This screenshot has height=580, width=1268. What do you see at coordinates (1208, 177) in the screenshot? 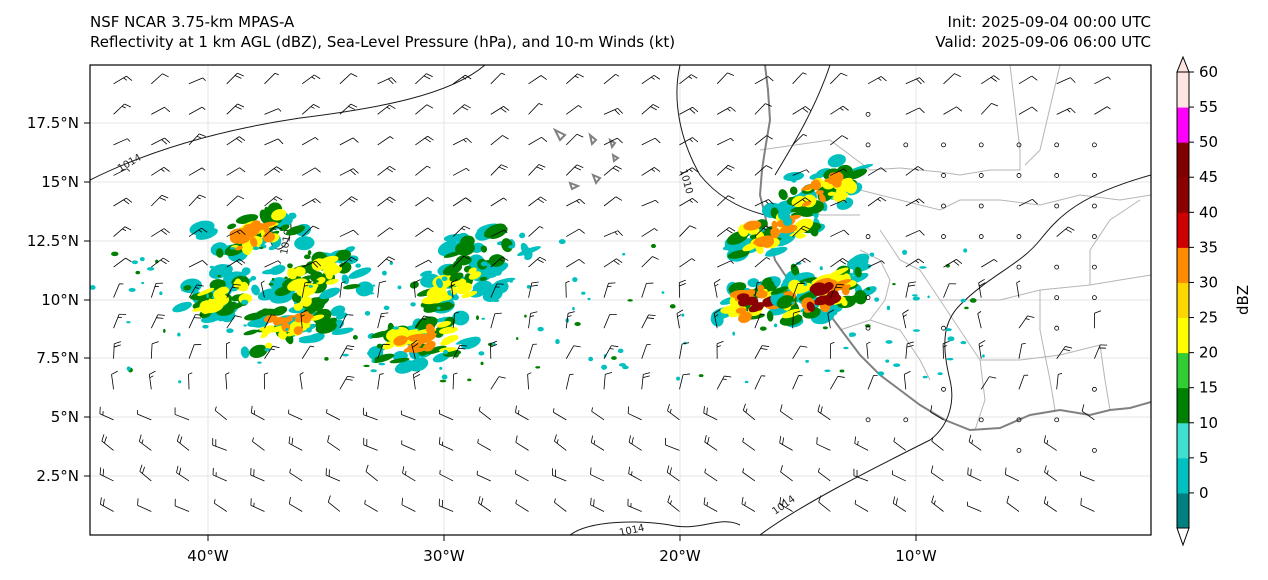
I see `colorbar-tick-label: 45` at bounding box center [1208, 177].